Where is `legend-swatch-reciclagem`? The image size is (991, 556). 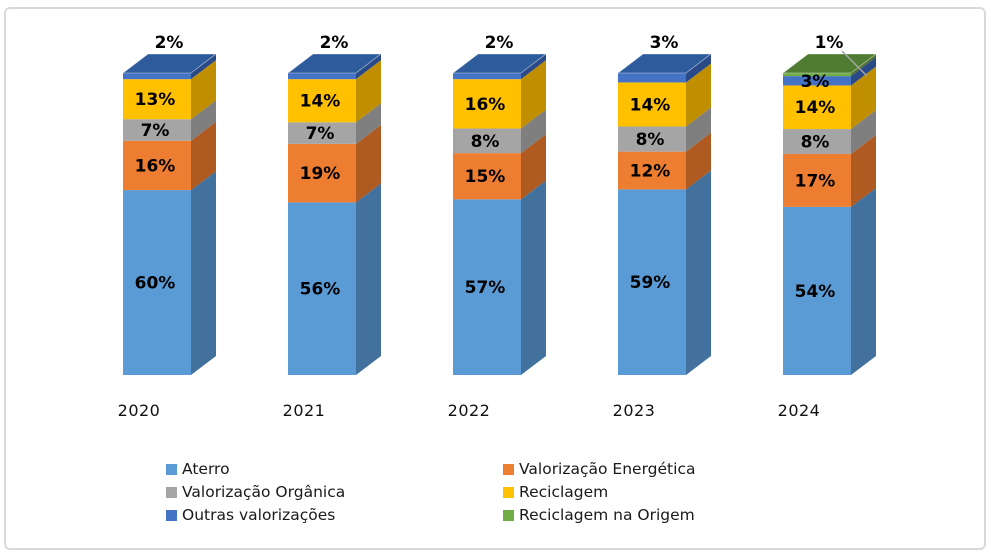
legend-swatch-reciclagem is located at coordinates (508, 492).